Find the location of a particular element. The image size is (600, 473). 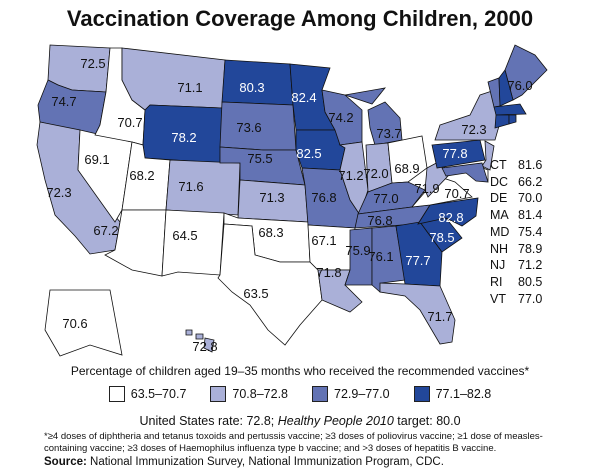

state-label-ne: 75.5 is located at coordinates (259, 158).